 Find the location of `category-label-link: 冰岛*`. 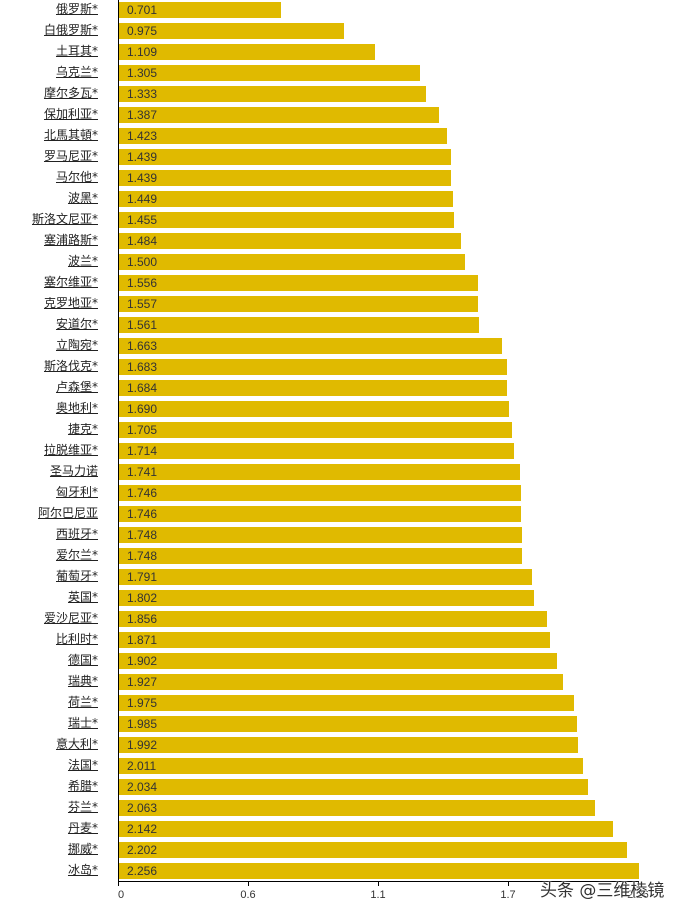

category-label-link: 冰岛* is located at coordinates (82, 870).